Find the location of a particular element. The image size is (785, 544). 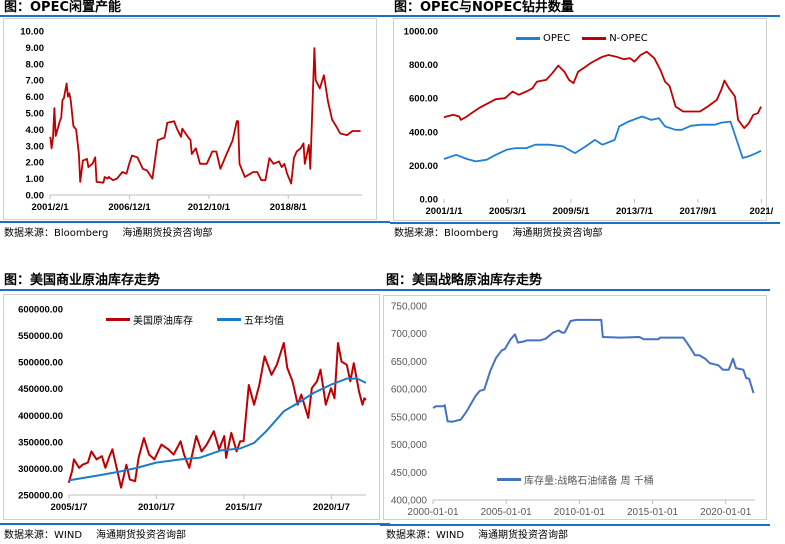

x-tick-label: 2015-01-01 is located at coordinates (653, 512).